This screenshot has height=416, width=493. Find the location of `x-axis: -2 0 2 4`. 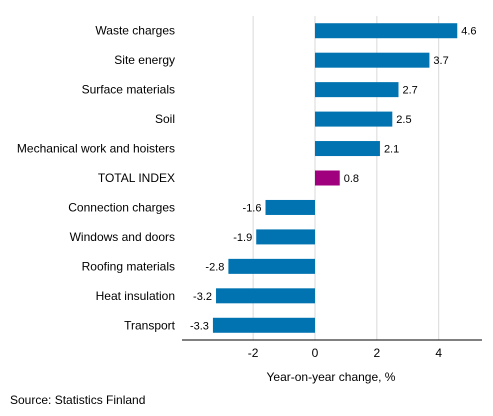

x-axis: -2 0 2 4 is located at coordinates (332, 349).